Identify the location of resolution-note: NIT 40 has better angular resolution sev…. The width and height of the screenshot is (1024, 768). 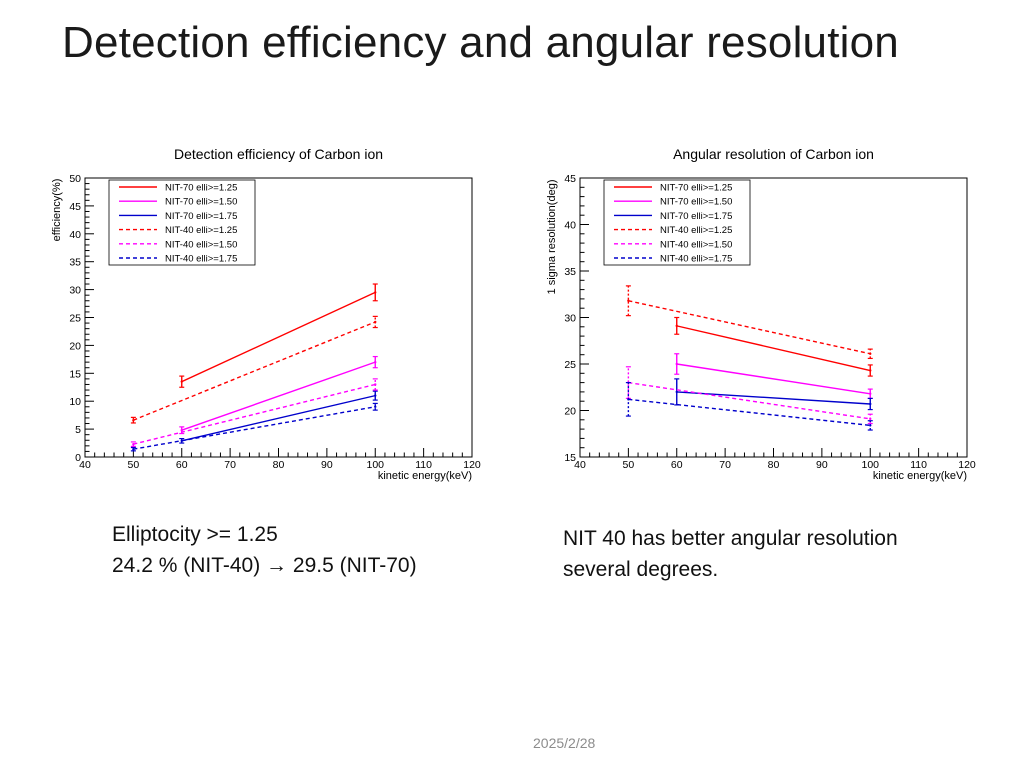
(730, 554).